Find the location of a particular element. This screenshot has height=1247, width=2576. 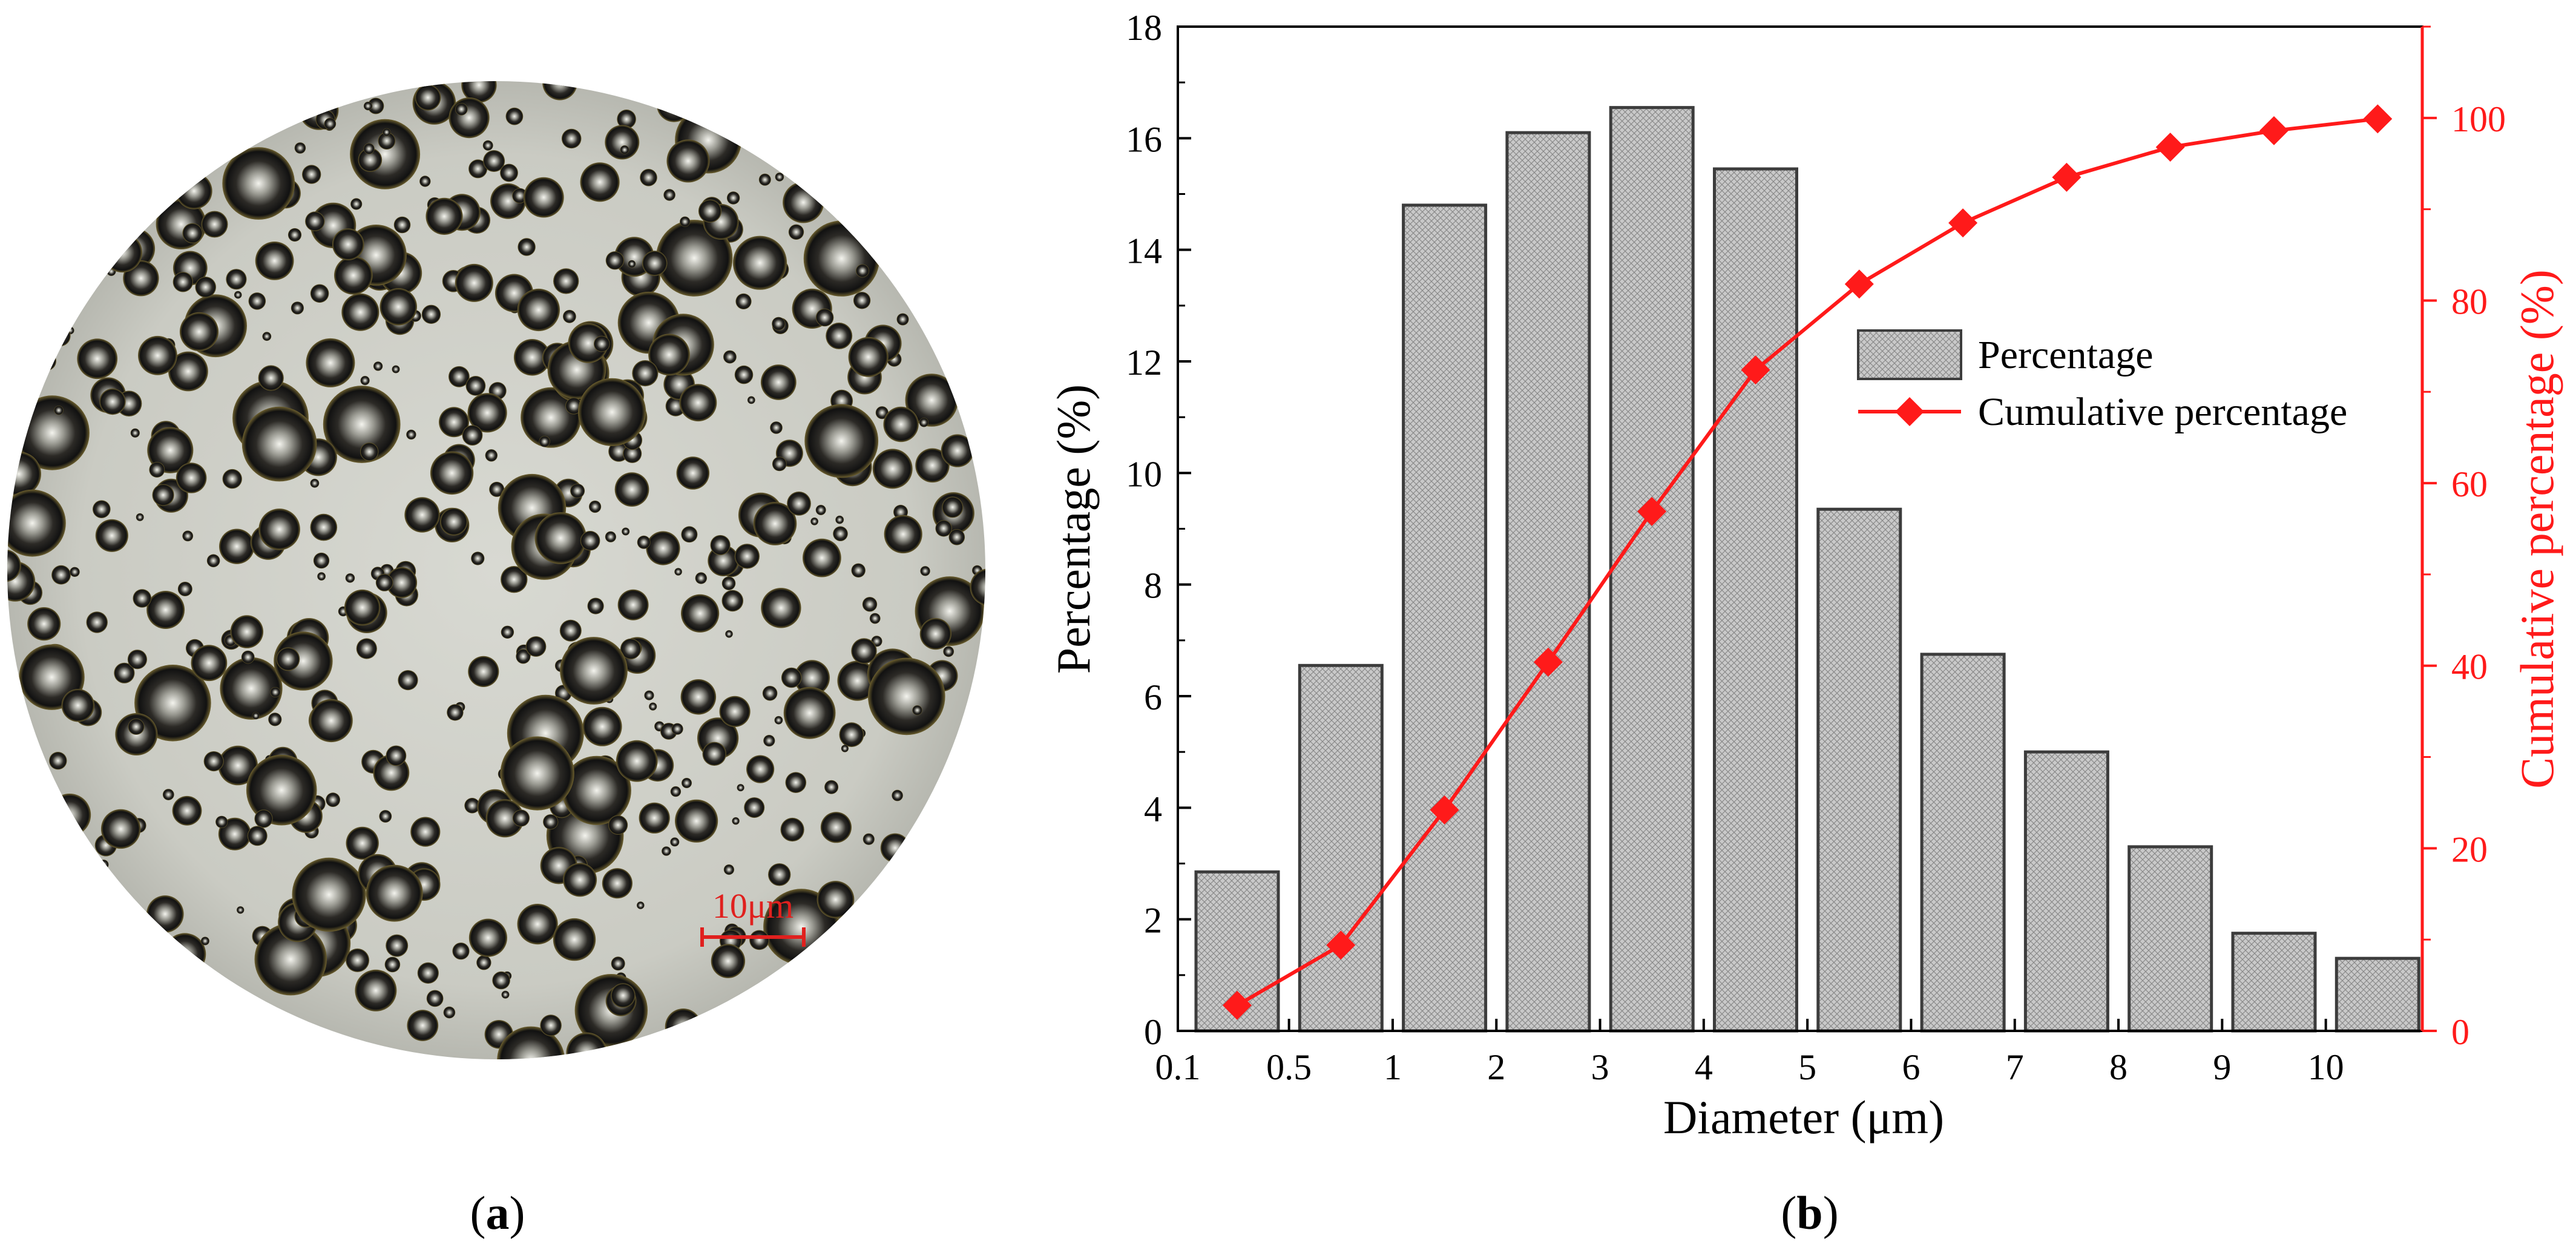

y-axis-right-label: Cumulative percentage (%) is located at coordinates (2537, 529).